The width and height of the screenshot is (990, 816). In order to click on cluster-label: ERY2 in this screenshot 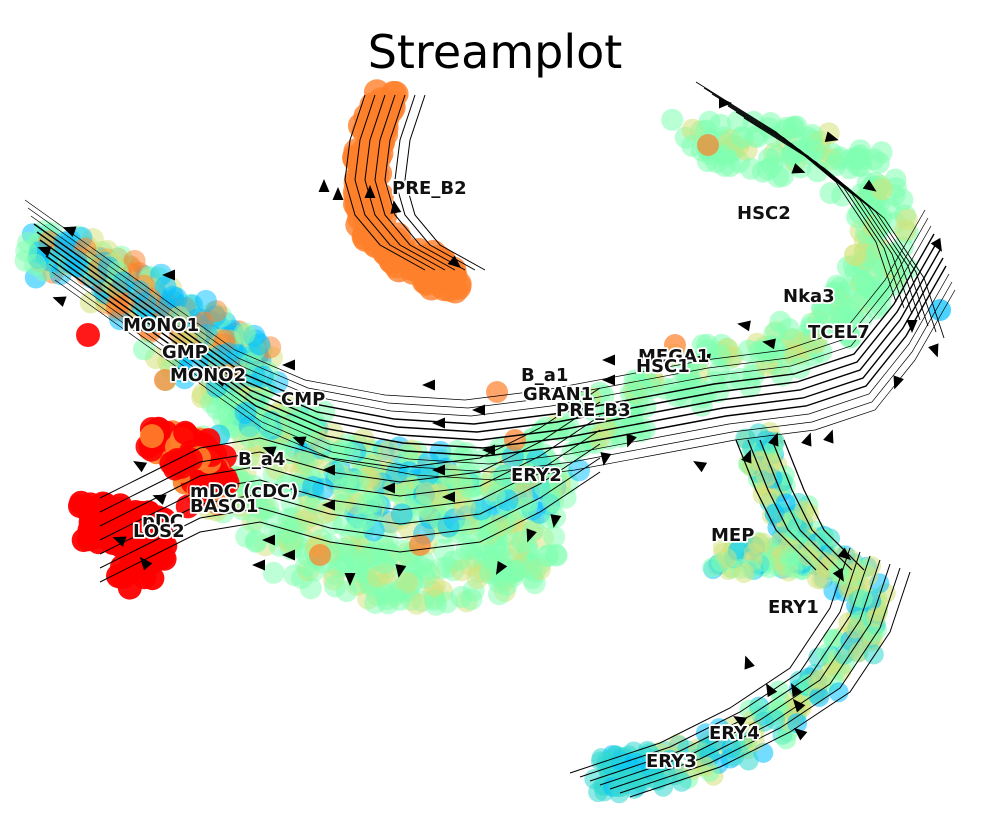, I will do `click(536, 475)`.